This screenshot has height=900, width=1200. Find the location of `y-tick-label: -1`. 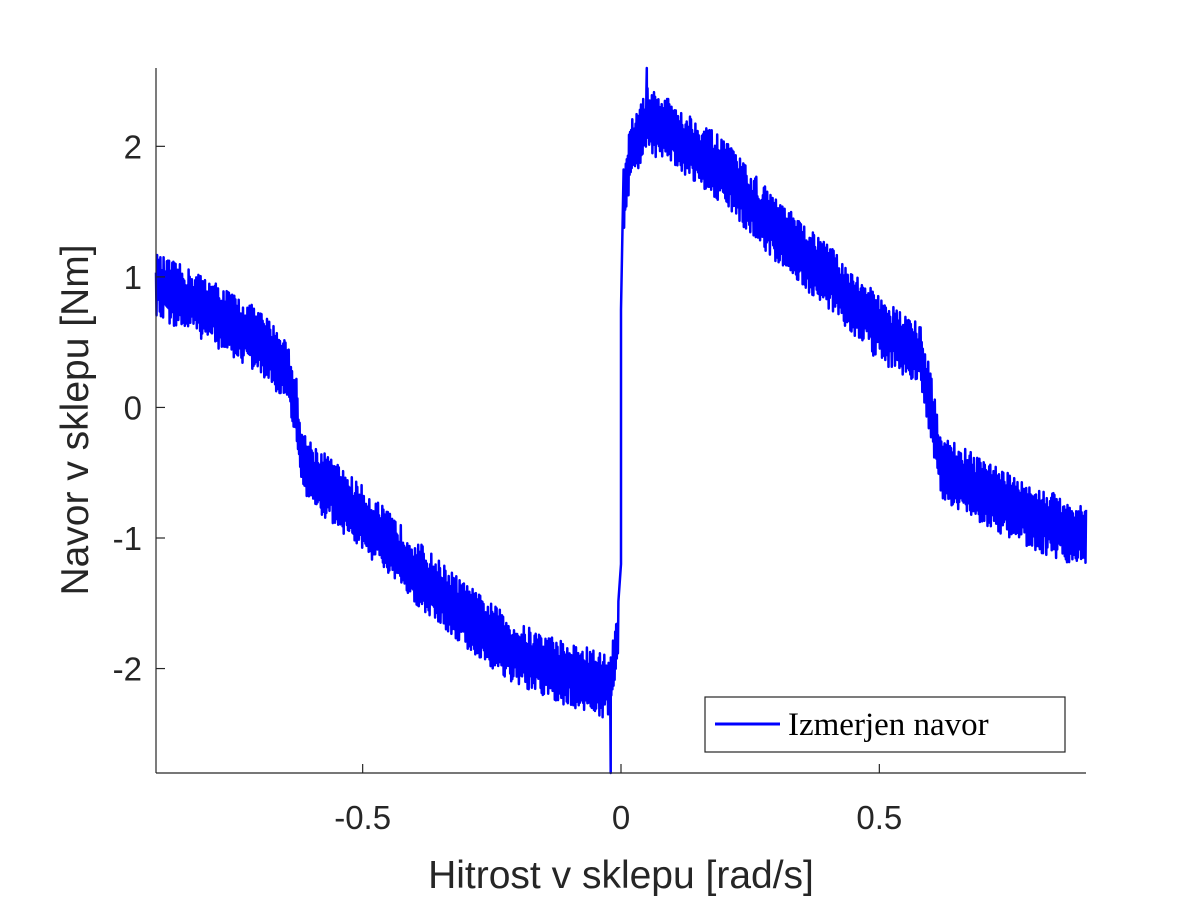

y-tick-label: -1 is located at coordinates (127, 538).